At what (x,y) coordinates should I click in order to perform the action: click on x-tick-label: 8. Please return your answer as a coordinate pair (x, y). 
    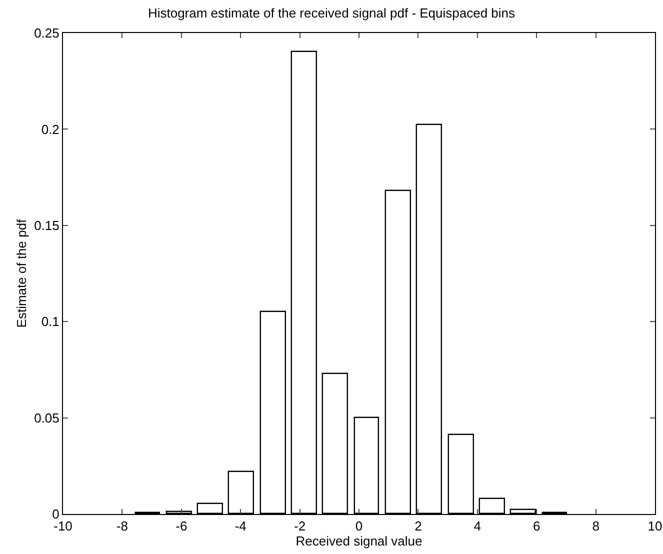
    Looking at the image, I should click on (596, 526).